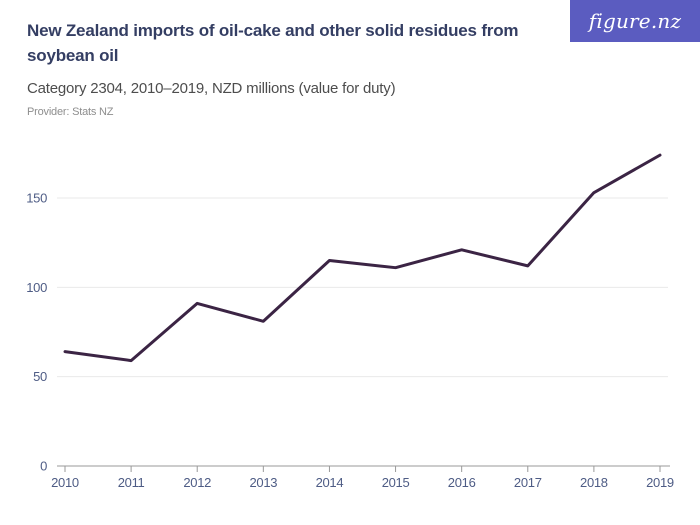 The height and width of the screenshot is (525, 700). I want to click on x-tick-label: 2015, so click(396, 482).